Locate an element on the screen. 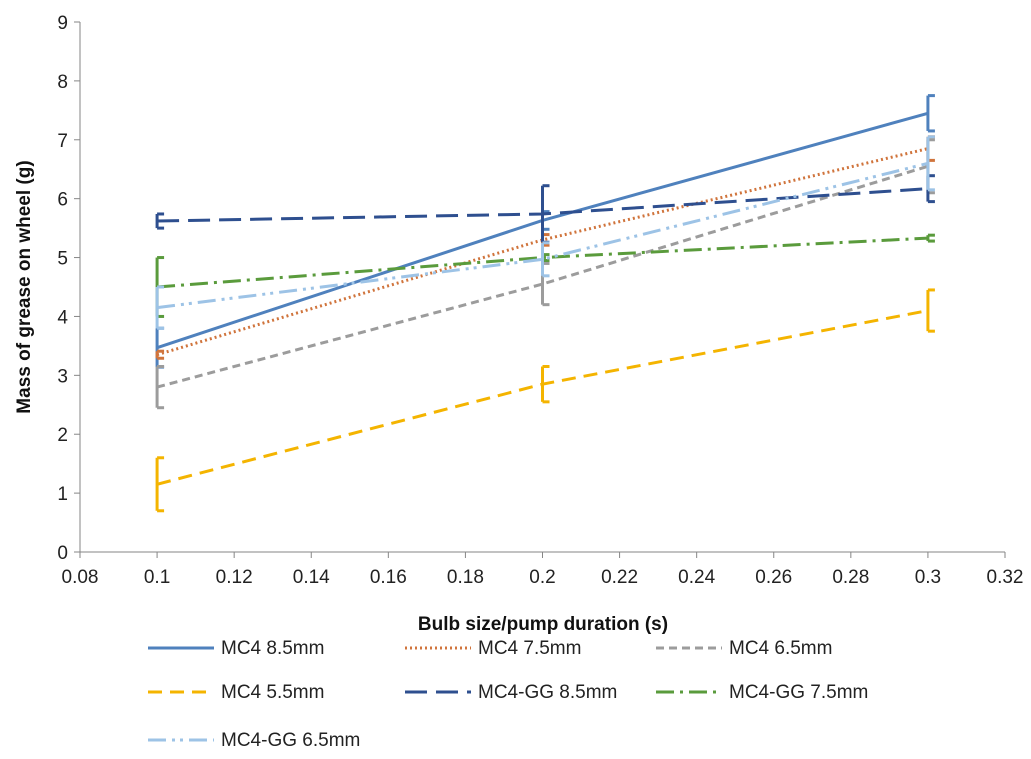 This screenshot has height=759, width=1031. y-tick-label: 4 is located at coordinates (62, 317).